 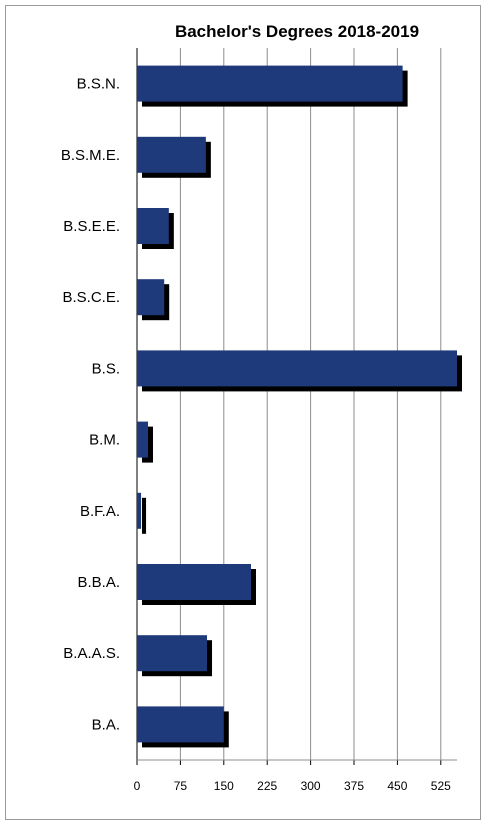 I want to click on bar-shadow, so click(x=144, y=515).